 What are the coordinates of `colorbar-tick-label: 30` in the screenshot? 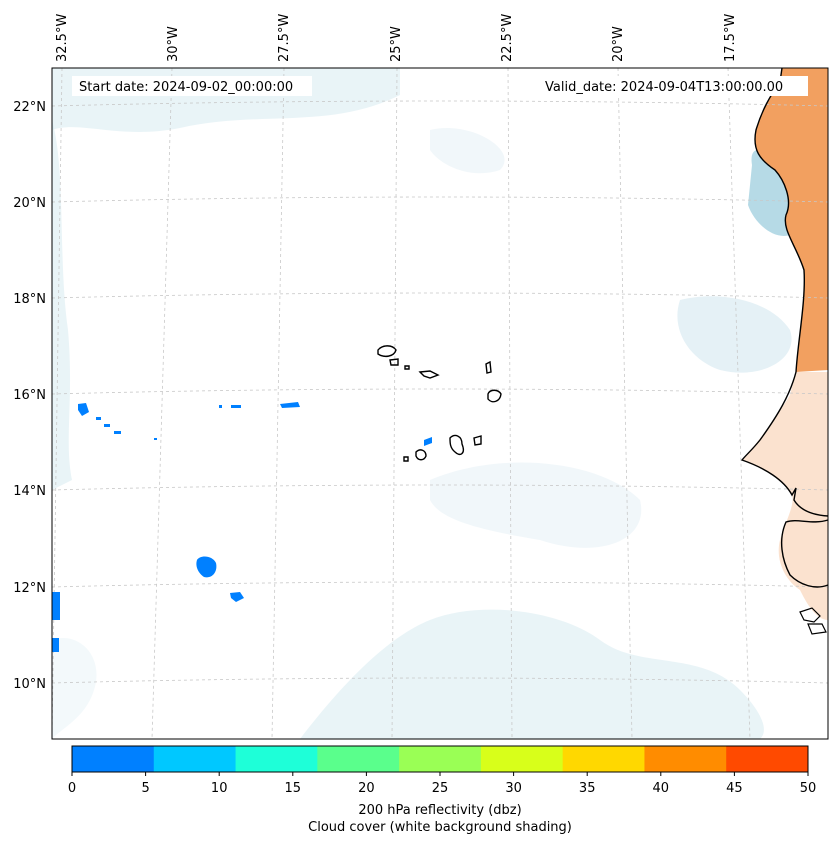 It's located at (513, 788).